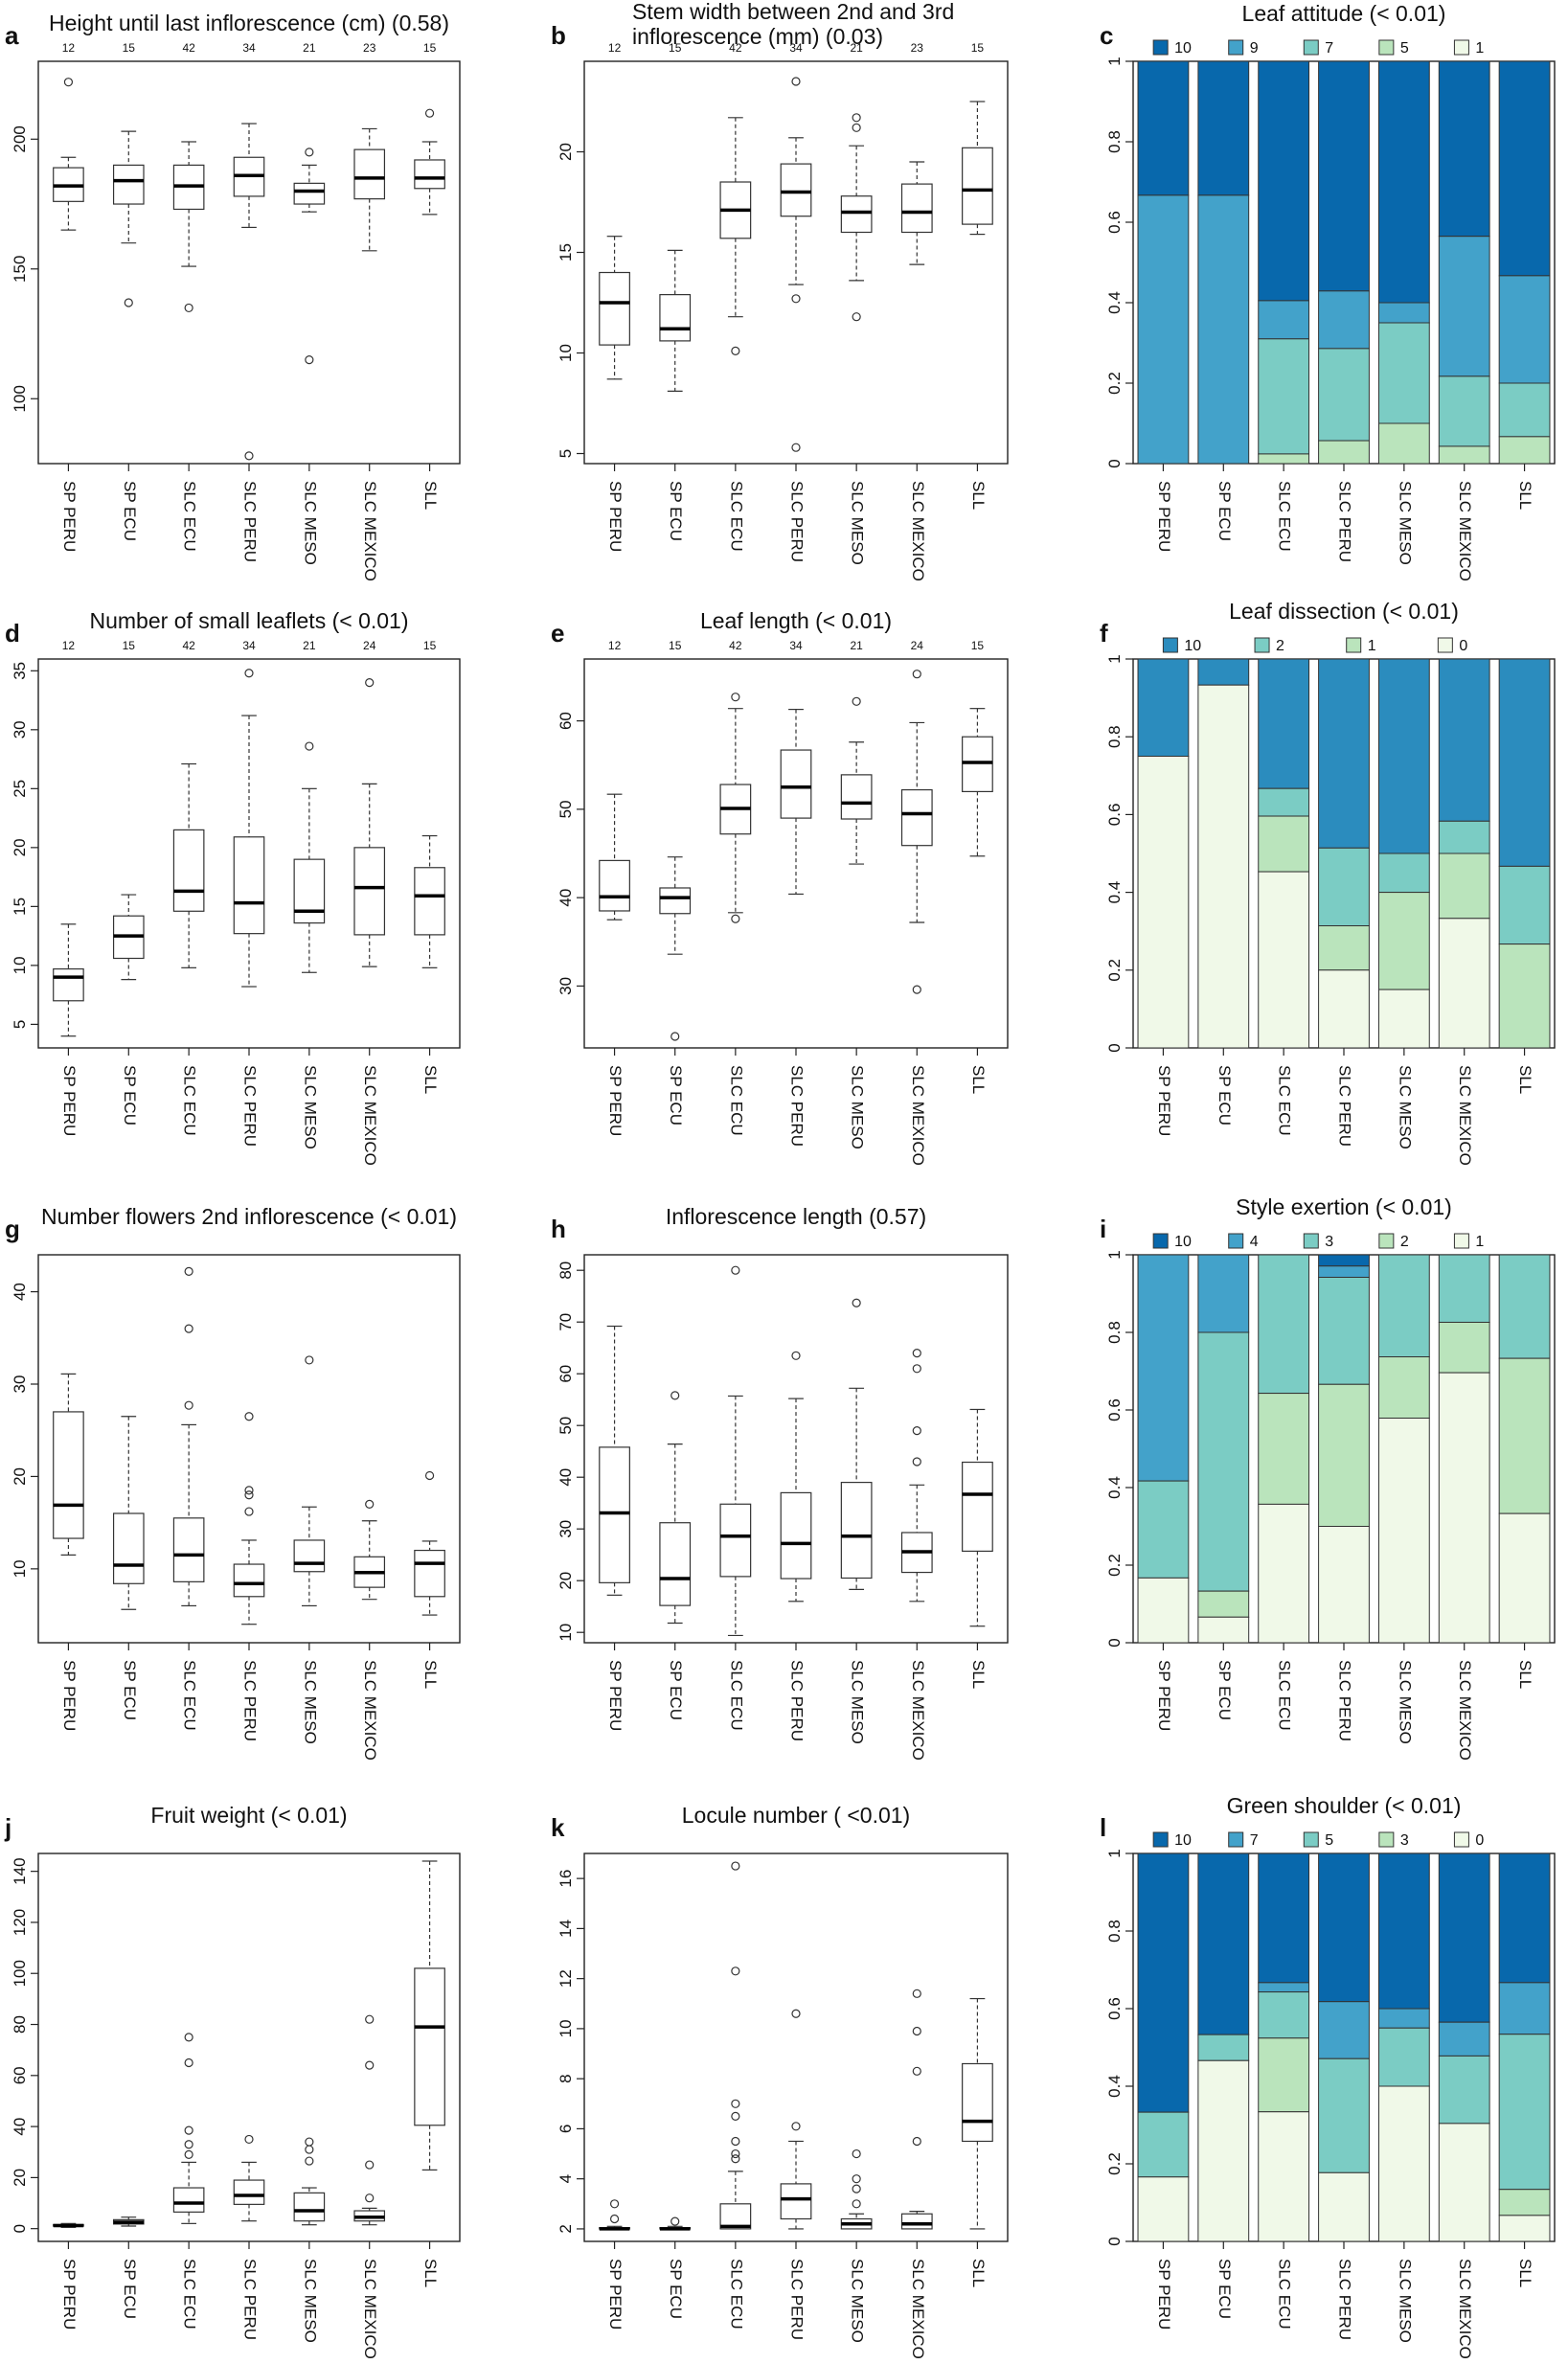 This screenshot has height=2364, width=1568. Describe the element at coordinates (20, 2127) in the screenshot. I see `y-tick-label: 40` at that location.